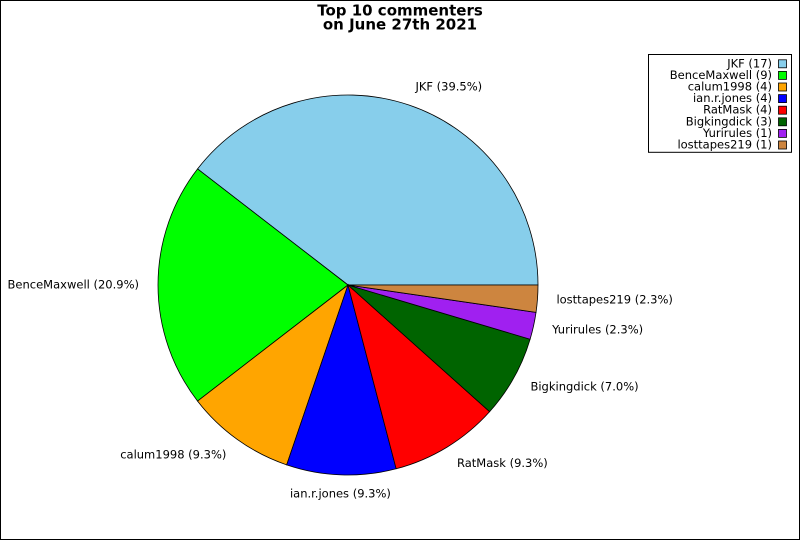 The width and height of the screenshot is (800, 540). What do you see at coordinates (173, 454) in the screenshot?
I see `slice-label: calum1998 (9.3%)` at bounding box center [173, 454].